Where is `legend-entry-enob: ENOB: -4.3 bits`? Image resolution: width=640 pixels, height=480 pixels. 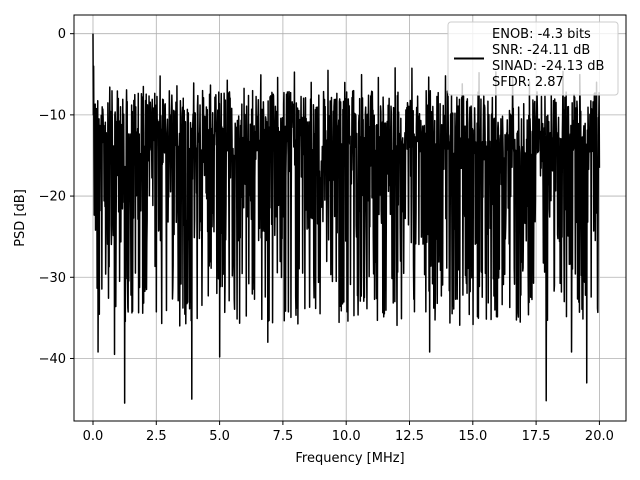 legend-entry-enob: ENOB: -4.3 bits is located at coordinates (541, 34).